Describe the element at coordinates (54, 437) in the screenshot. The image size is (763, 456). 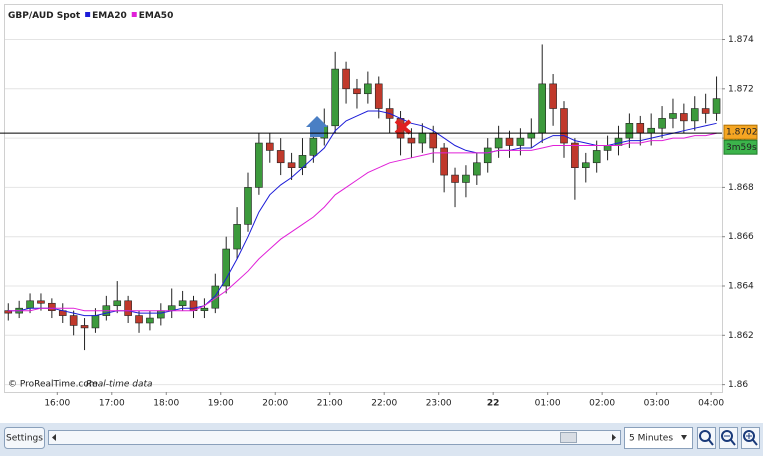
I see `scroll-left` at that location.